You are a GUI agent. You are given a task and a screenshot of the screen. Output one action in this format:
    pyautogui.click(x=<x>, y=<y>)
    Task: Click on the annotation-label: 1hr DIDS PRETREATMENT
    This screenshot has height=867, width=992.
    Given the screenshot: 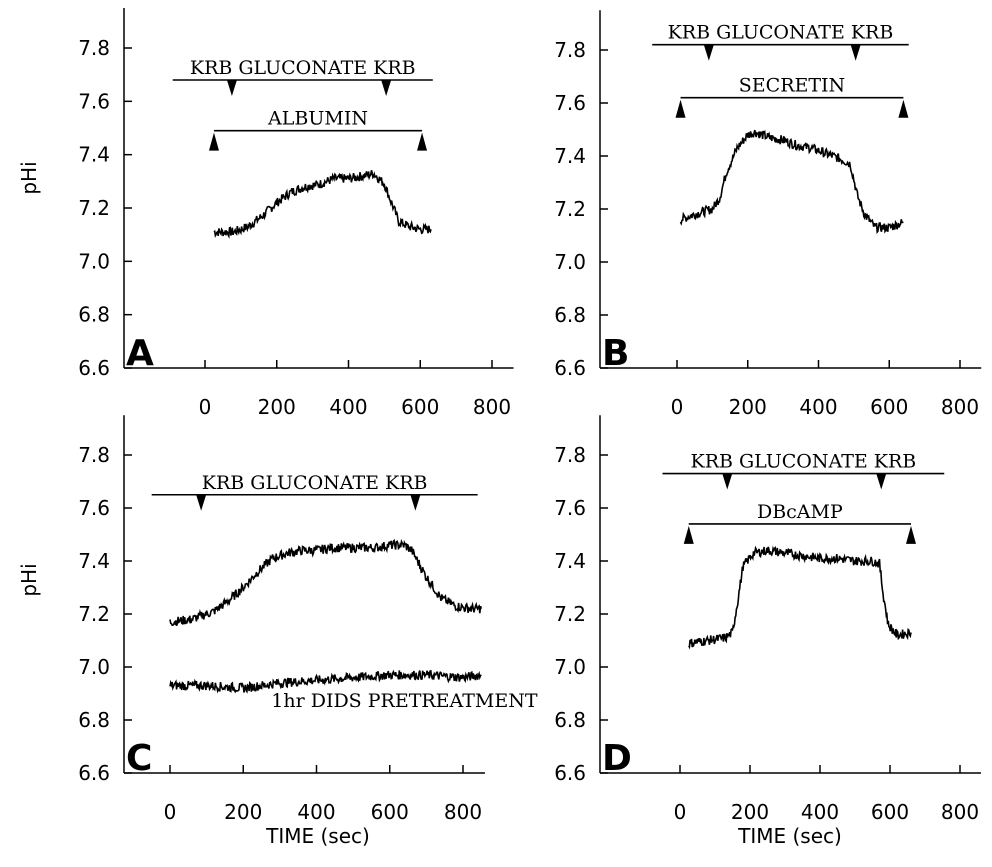 What is the action you would take?
    pyautogui.click(x=404, y=701)
    